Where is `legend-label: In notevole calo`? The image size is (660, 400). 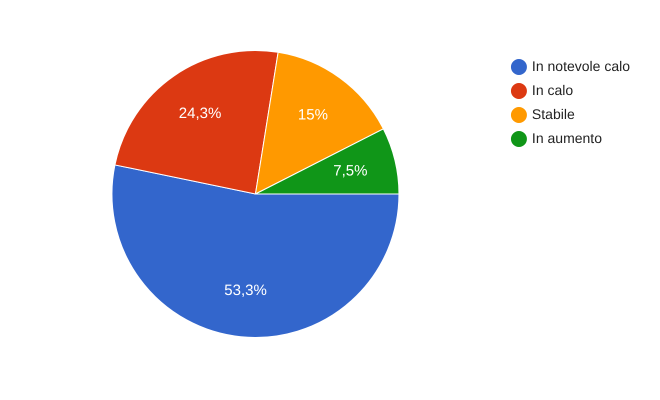 legend-label: In notevole calo is located at coordinates (581, 66).